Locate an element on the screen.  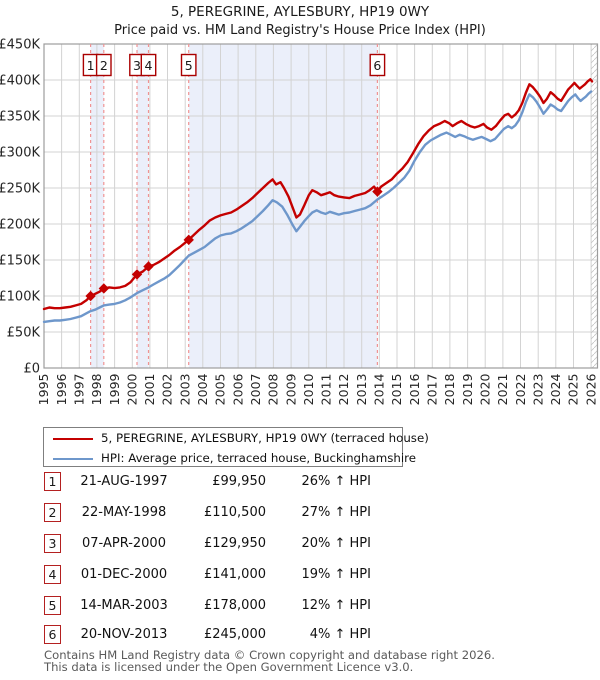
legend-line-sample-blue is located at coordinates (73, 459).